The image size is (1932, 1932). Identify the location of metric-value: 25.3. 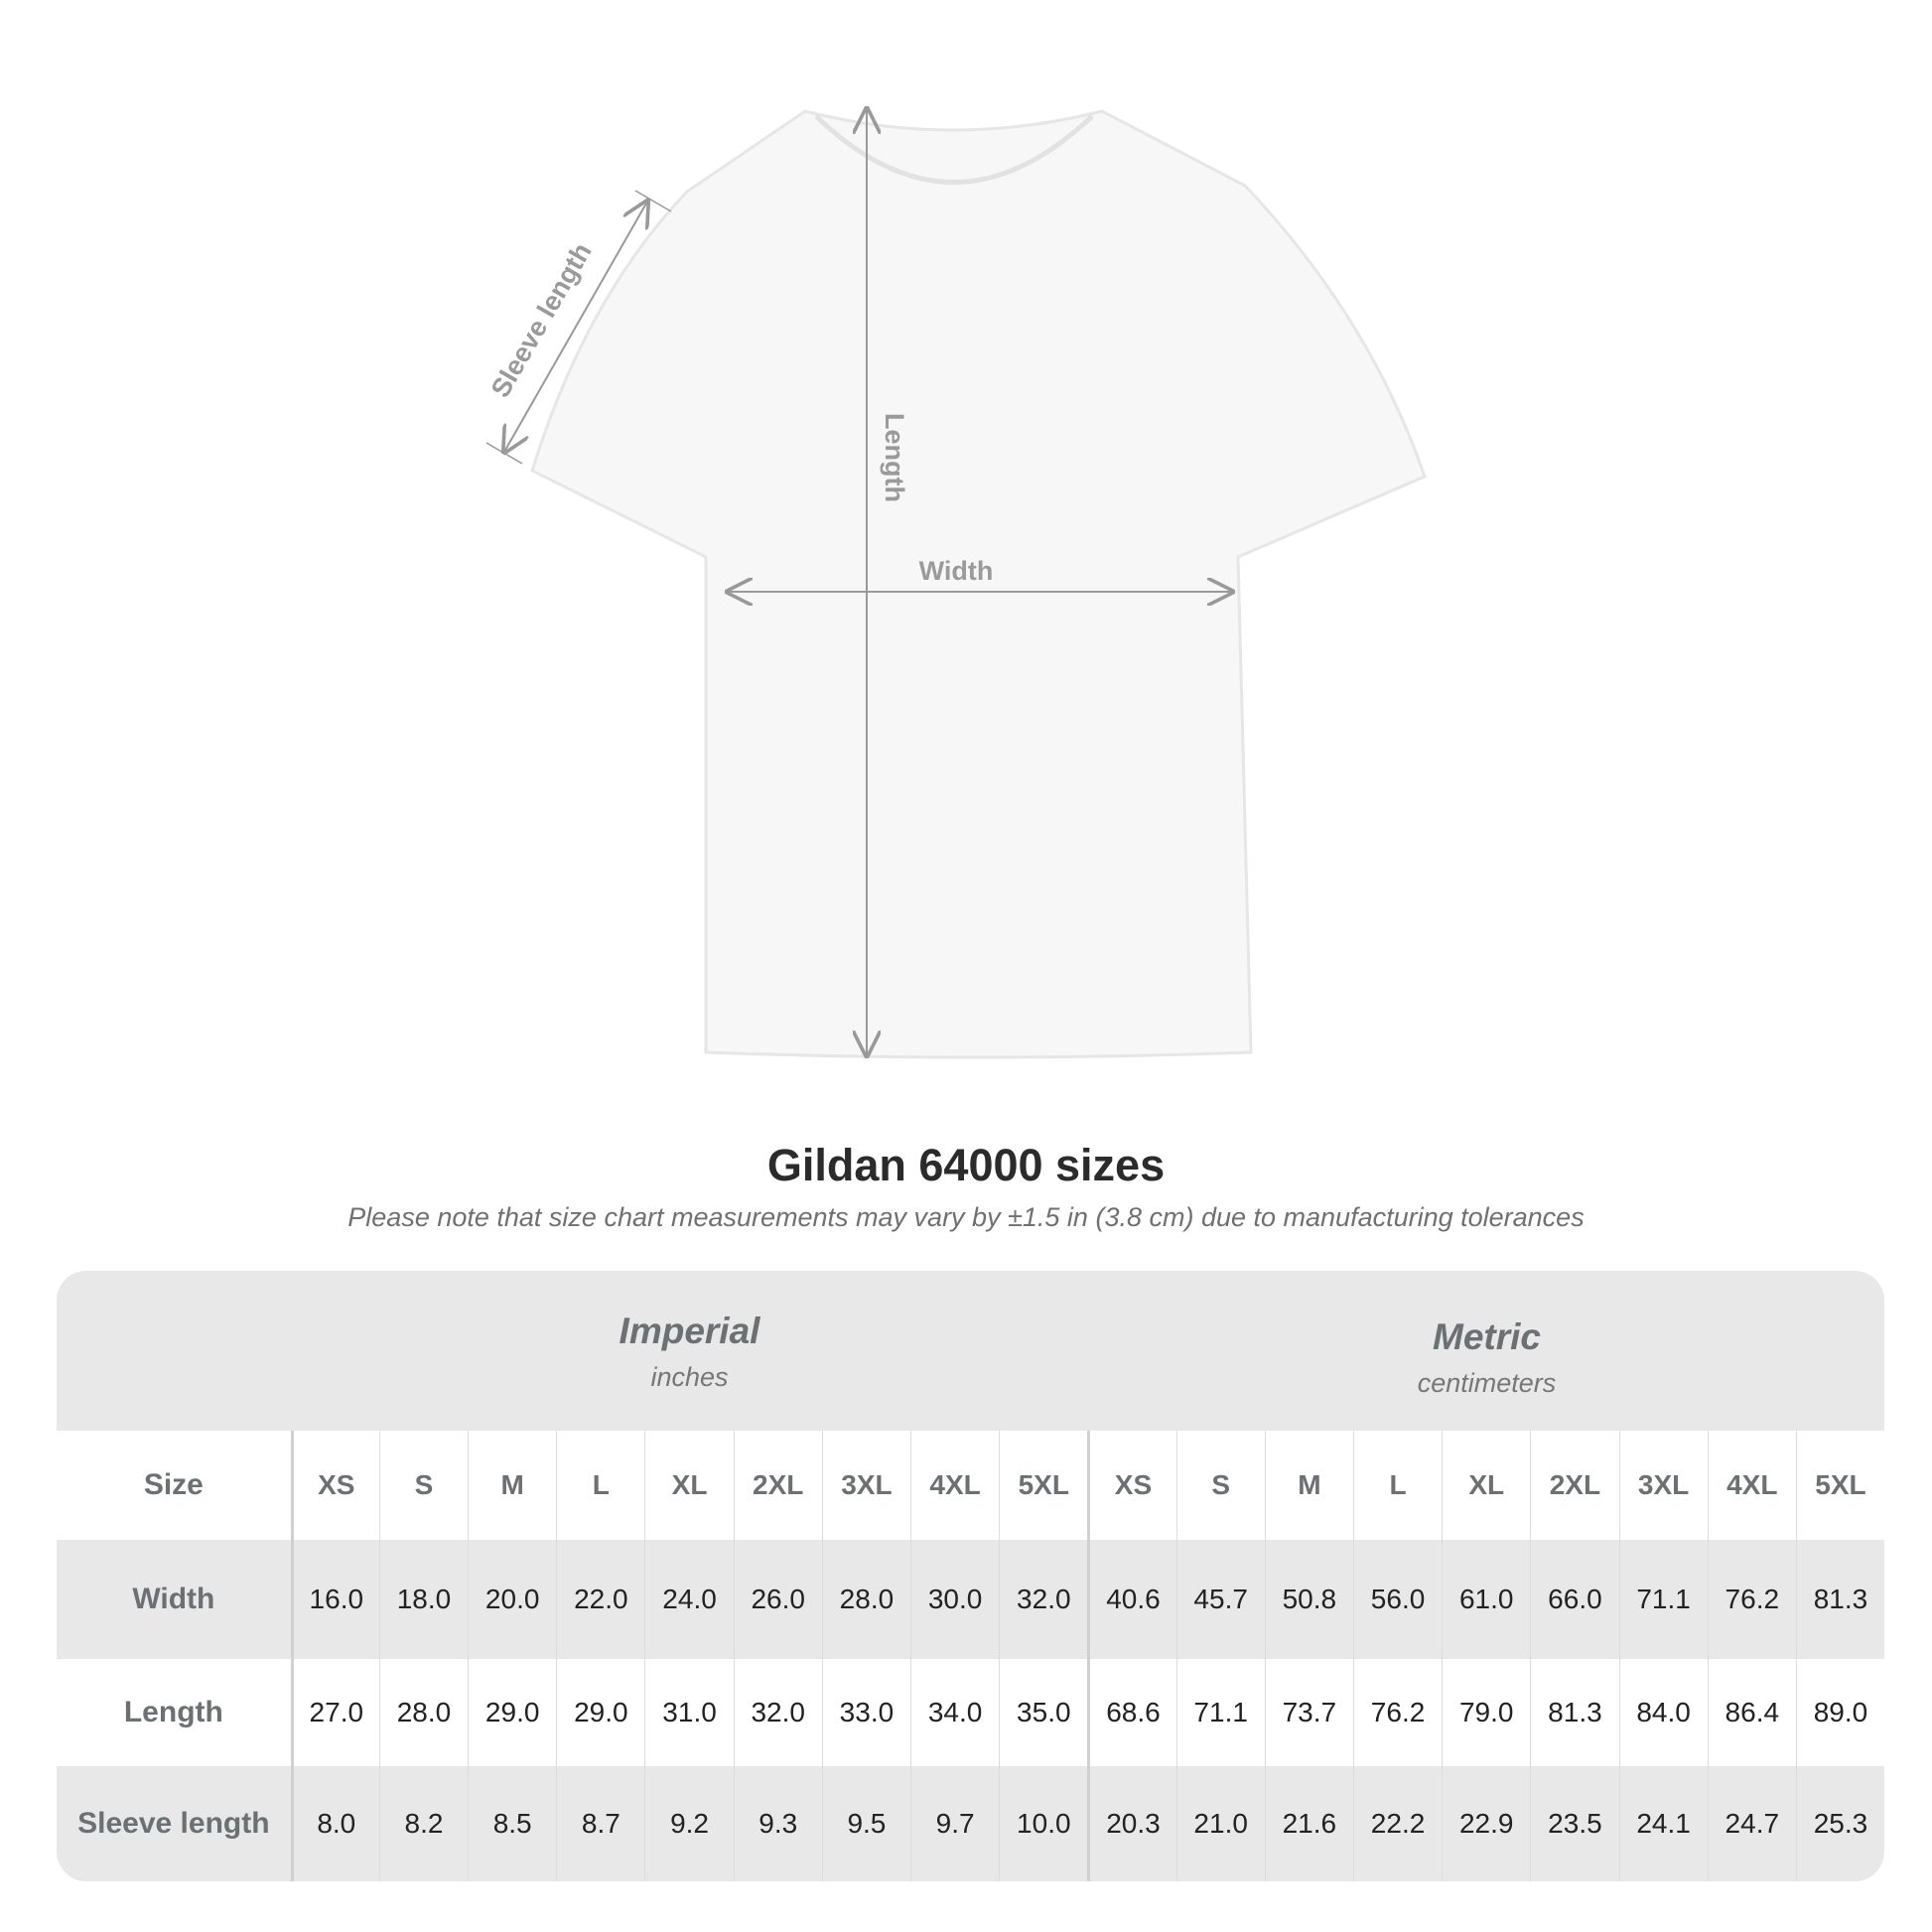
(1839, 1823).